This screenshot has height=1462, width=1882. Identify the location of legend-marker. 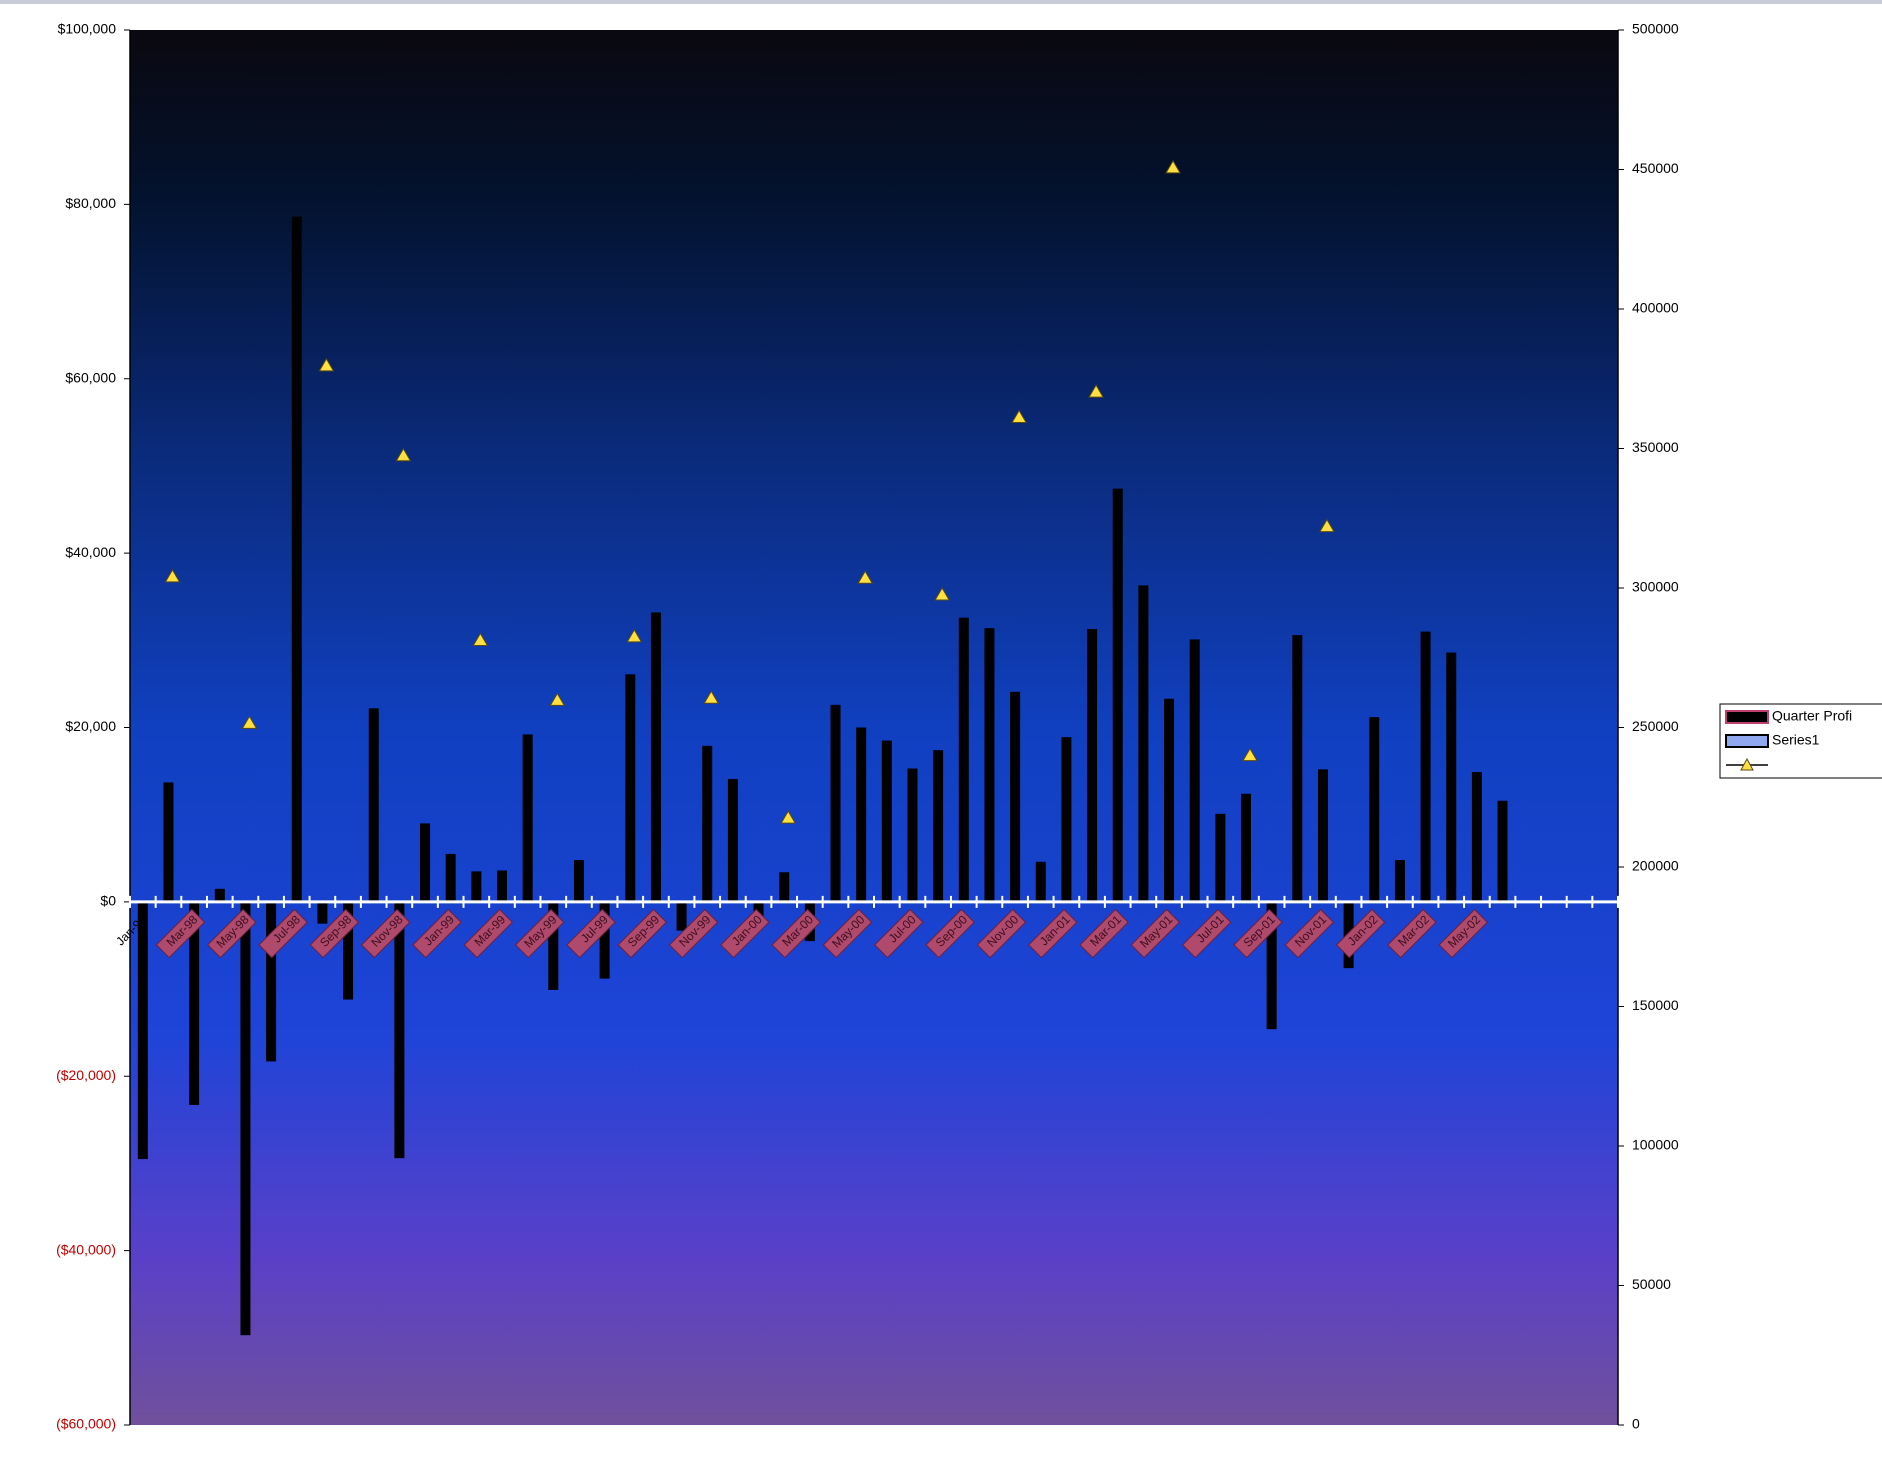
(1747, 764).